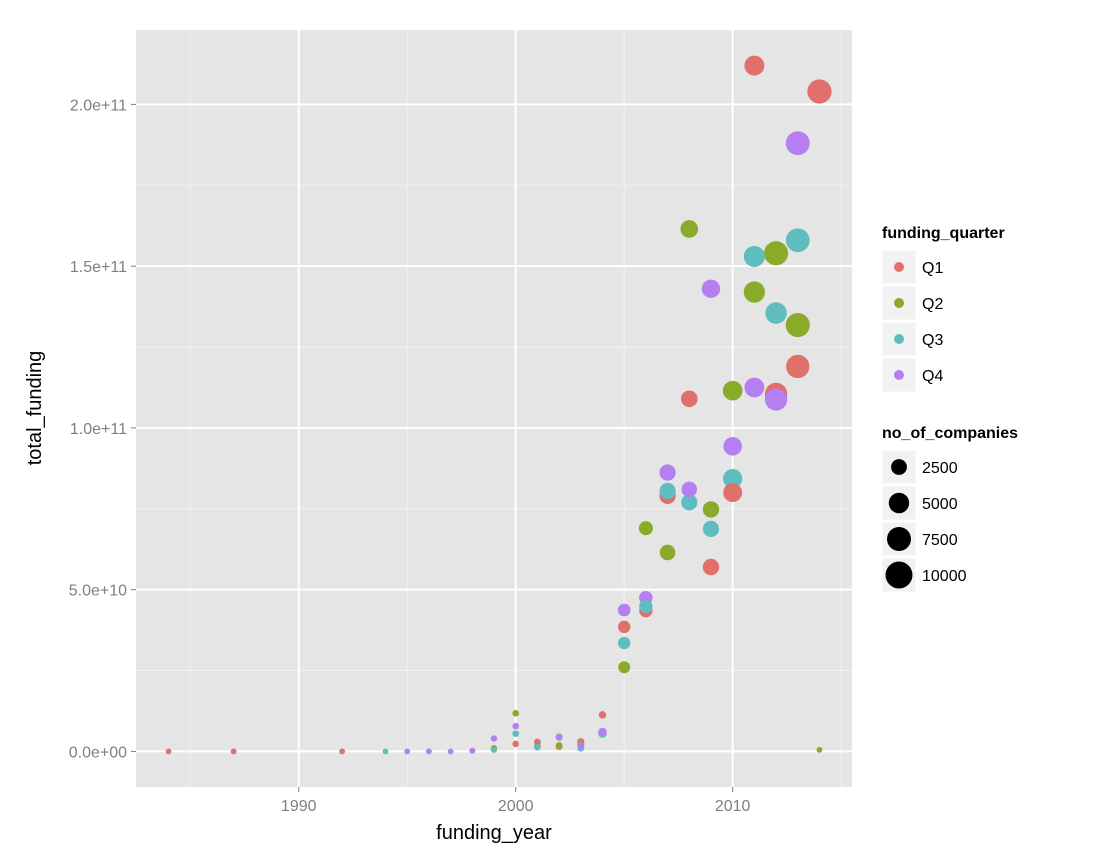 The image size is (1111, 864). Describe the element at coordinates (98, 429) in the screenshot. I see `y-tick-label: 1.0e+11` at that location.